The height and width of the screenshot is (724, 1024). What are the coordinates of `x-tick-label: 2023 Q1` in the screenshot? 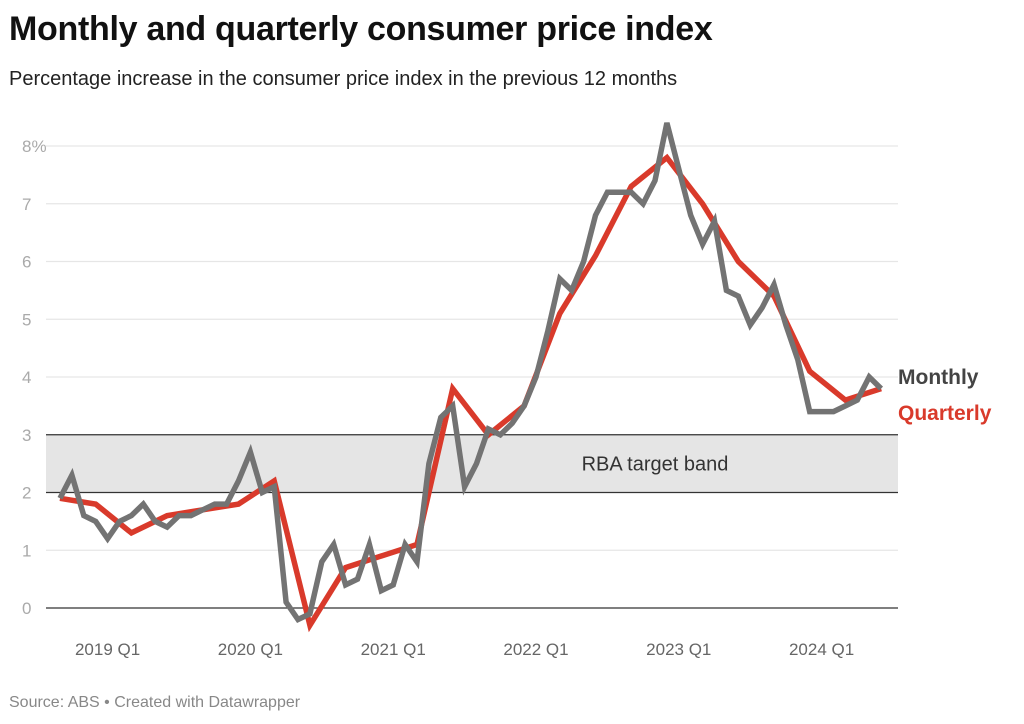 It's located at (678, 649).